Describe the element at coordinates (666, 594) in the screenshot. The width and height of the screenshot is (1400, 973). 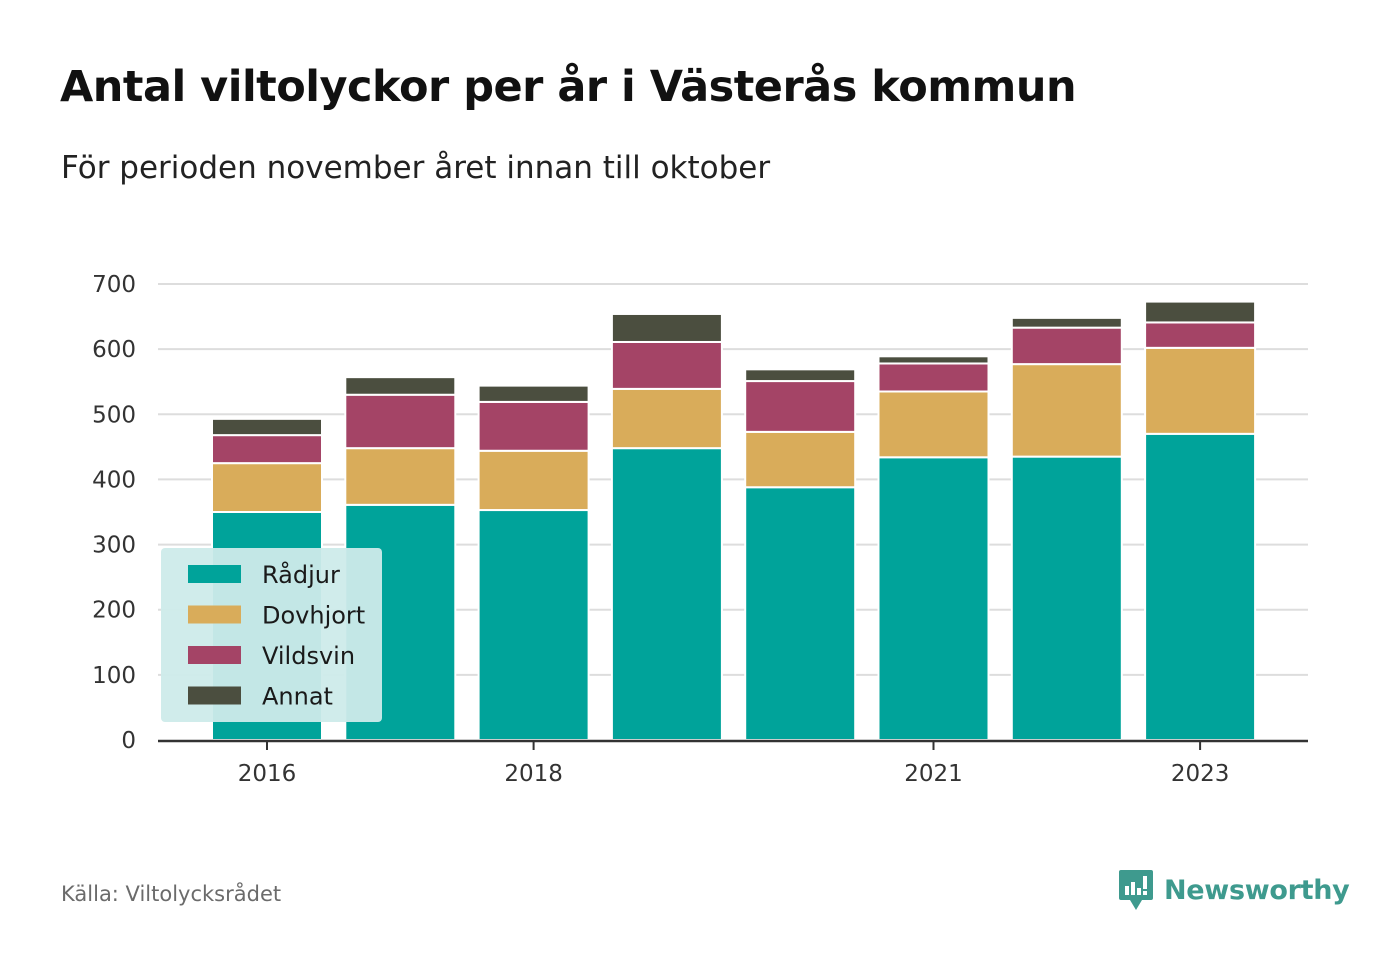
I see `bar-segment-rådjur-2019` at that location.